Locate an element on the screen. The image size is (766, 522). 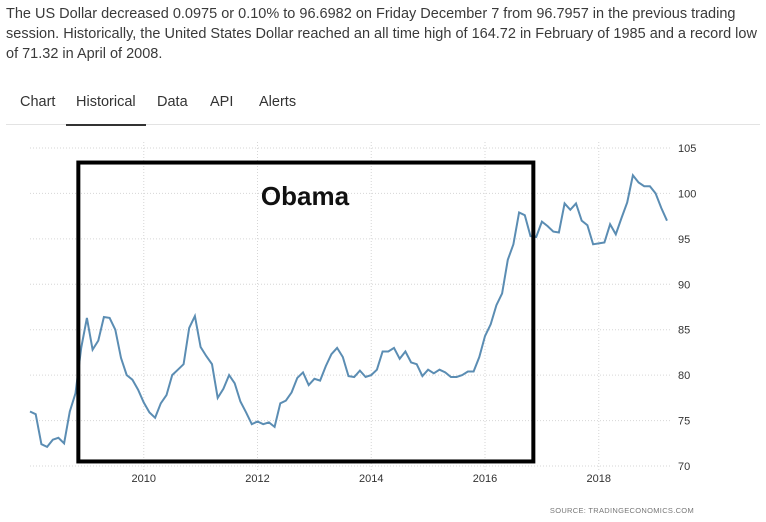
source-label: SOURCE: TRADINGECONOMICS.COM is located at coordinates (622, 510).